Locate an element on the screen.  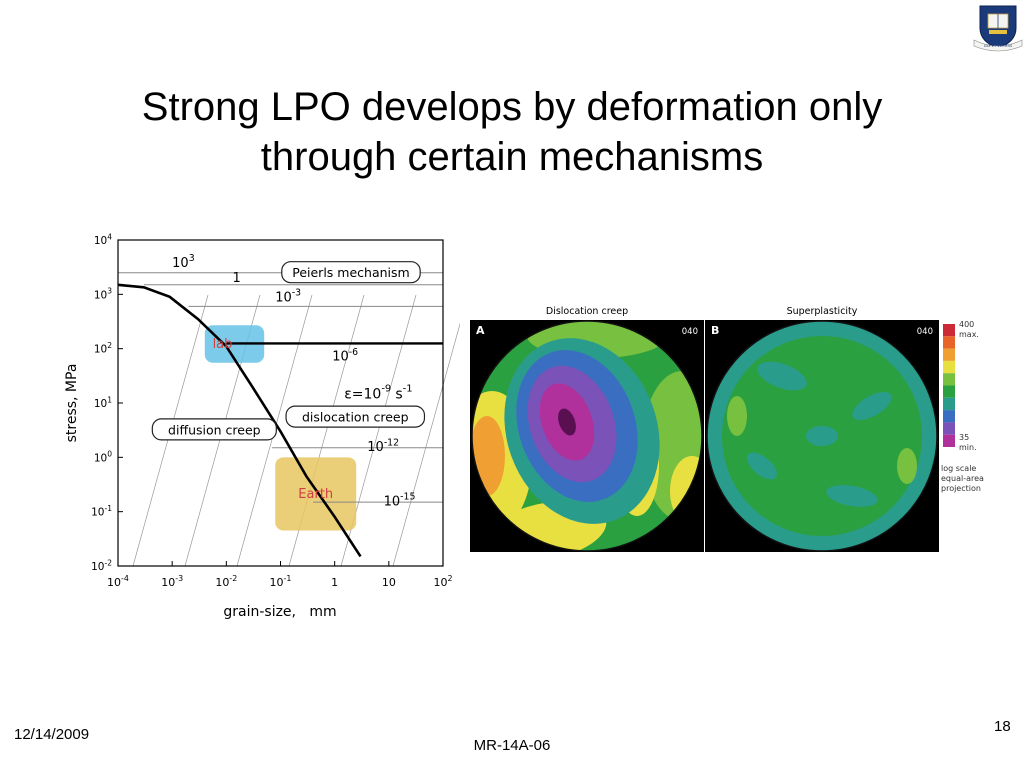
y-tick-label: 10⁻¹ is located at coordinates (101, 511).